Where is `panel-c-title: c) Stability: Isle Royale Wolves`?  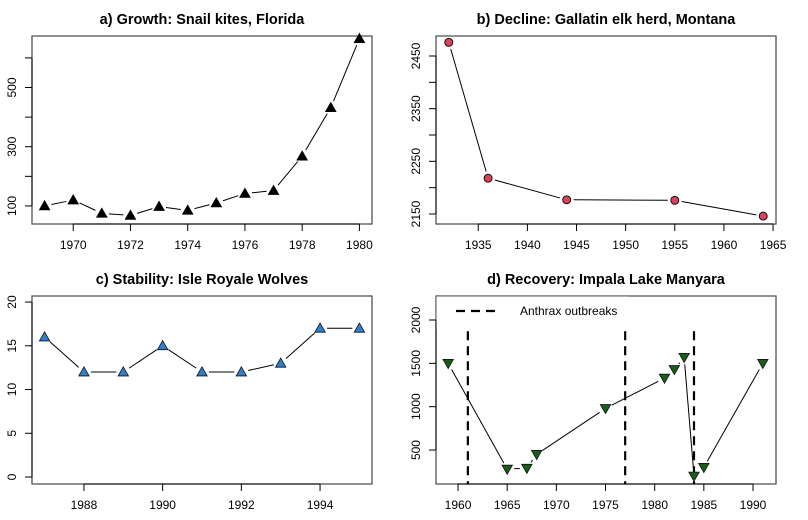 panel-c-title: c) Stability: Isle Royale Wolves is located at coordinates (202, 280).